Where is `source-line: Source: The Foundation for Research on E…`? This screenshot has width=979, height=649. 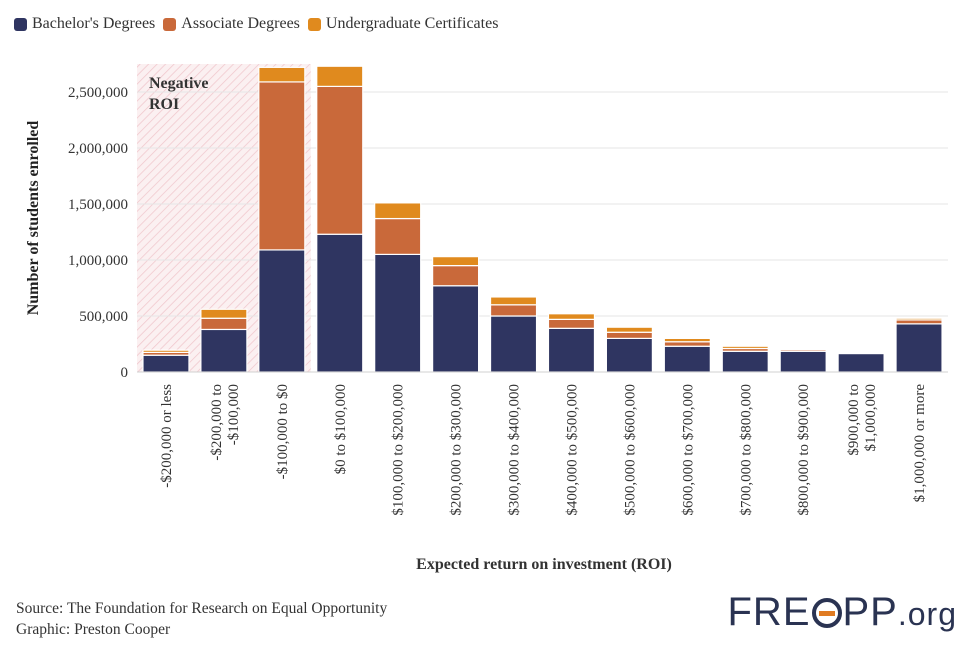 source-line: Source: The Foundation for Research on E… is located at coordinates (202, 608).